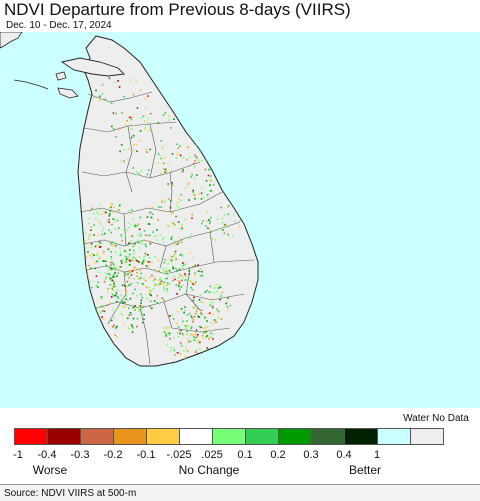  What do you see at coordinates (80, 455) in the screenshot?
I see `legend-tick-label: -0.3` at bounding box center [80, 455].